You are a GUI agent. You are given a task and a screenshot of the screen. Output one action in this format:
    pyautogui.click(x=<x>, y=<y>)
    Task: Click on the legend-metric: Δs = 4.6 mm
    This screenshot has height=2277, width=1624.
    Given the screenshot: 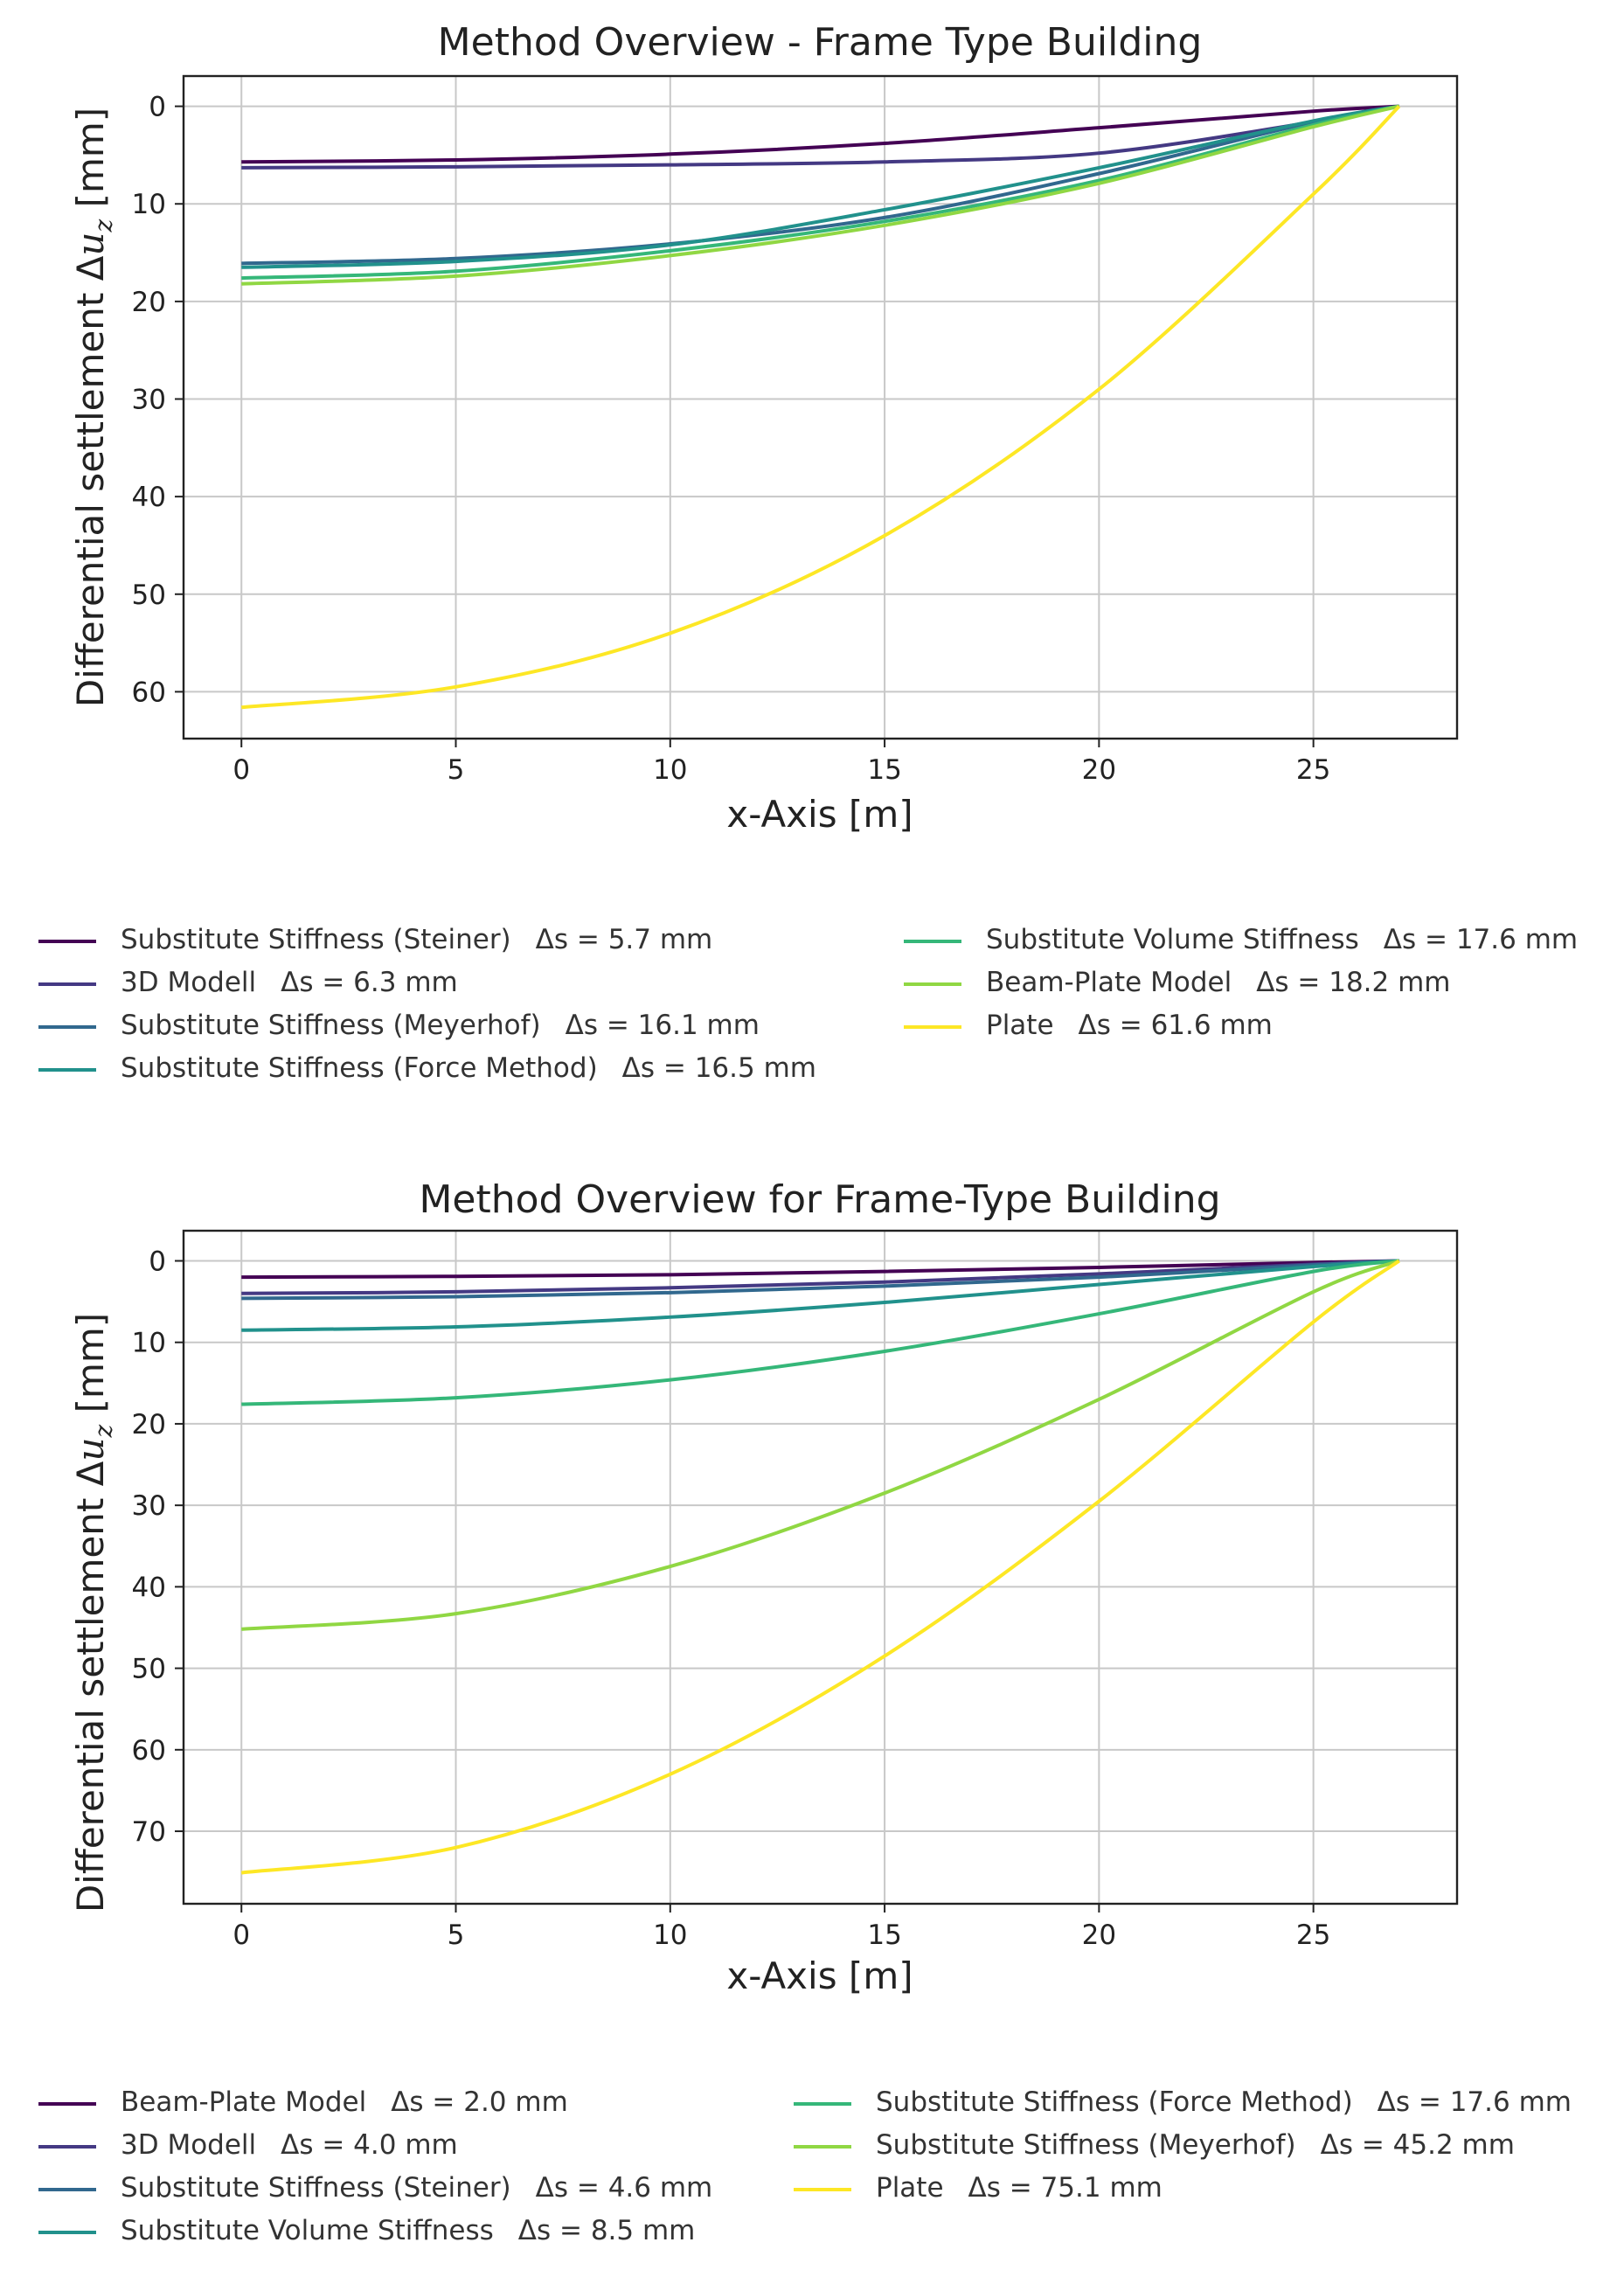 What is the action you would take?
    pyautogui.click(x=624, y=2188)
    